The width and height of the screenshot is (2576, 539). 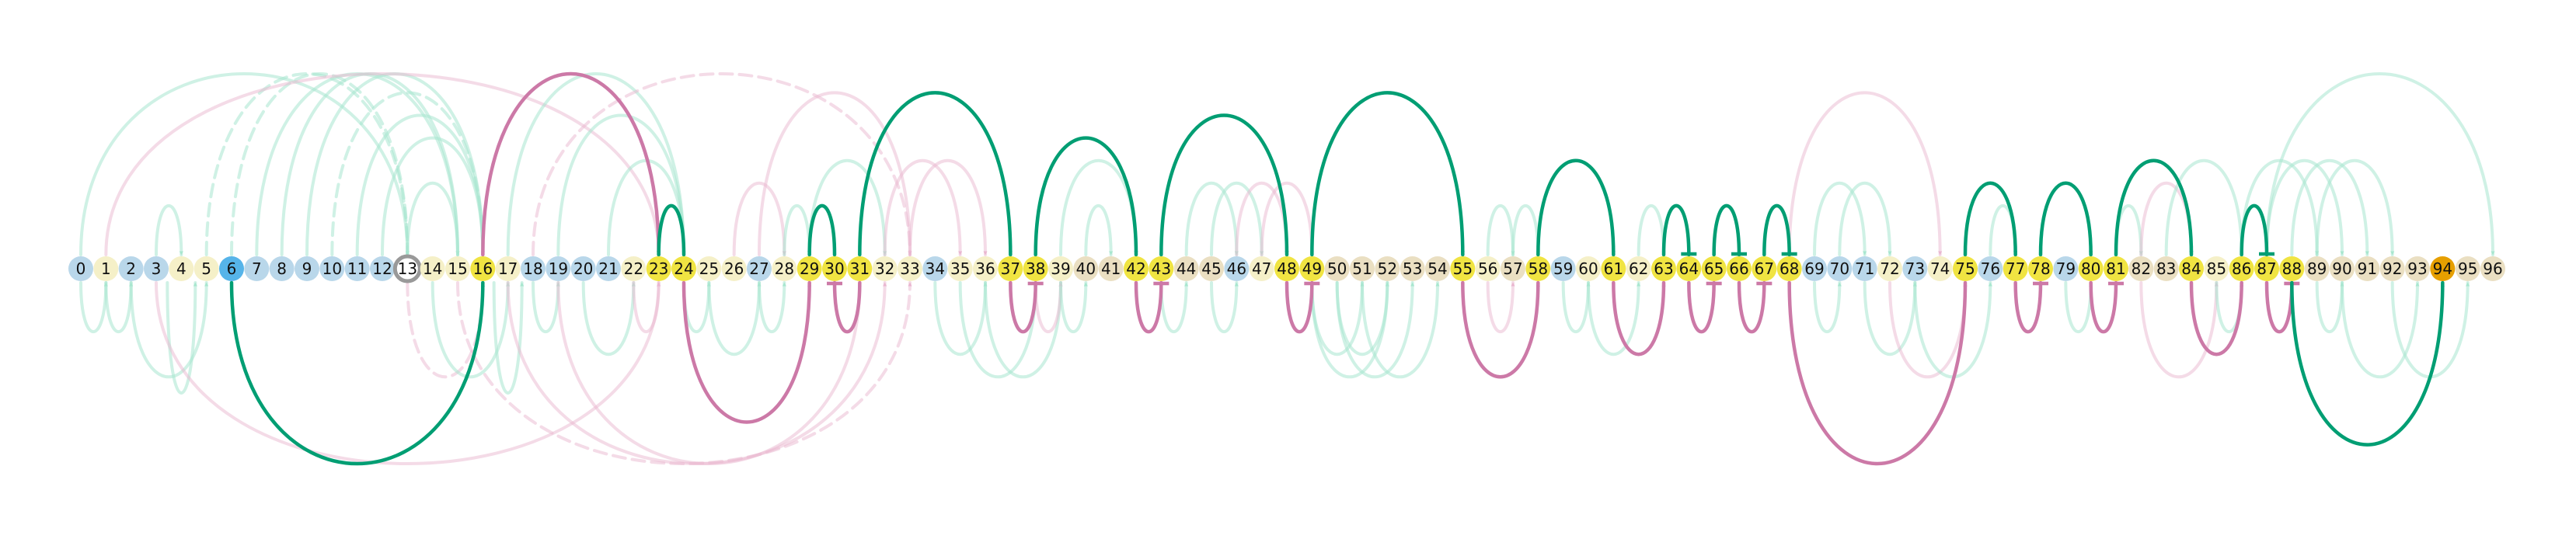 I want to click on node-8: 8, so click(x=282, y=268).